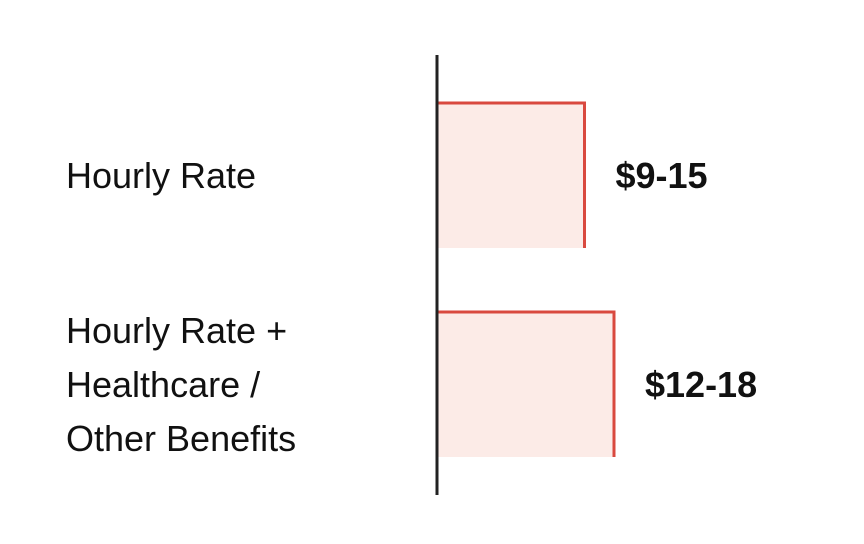  I want to click on value-label: $12-18, so click(701, 384).